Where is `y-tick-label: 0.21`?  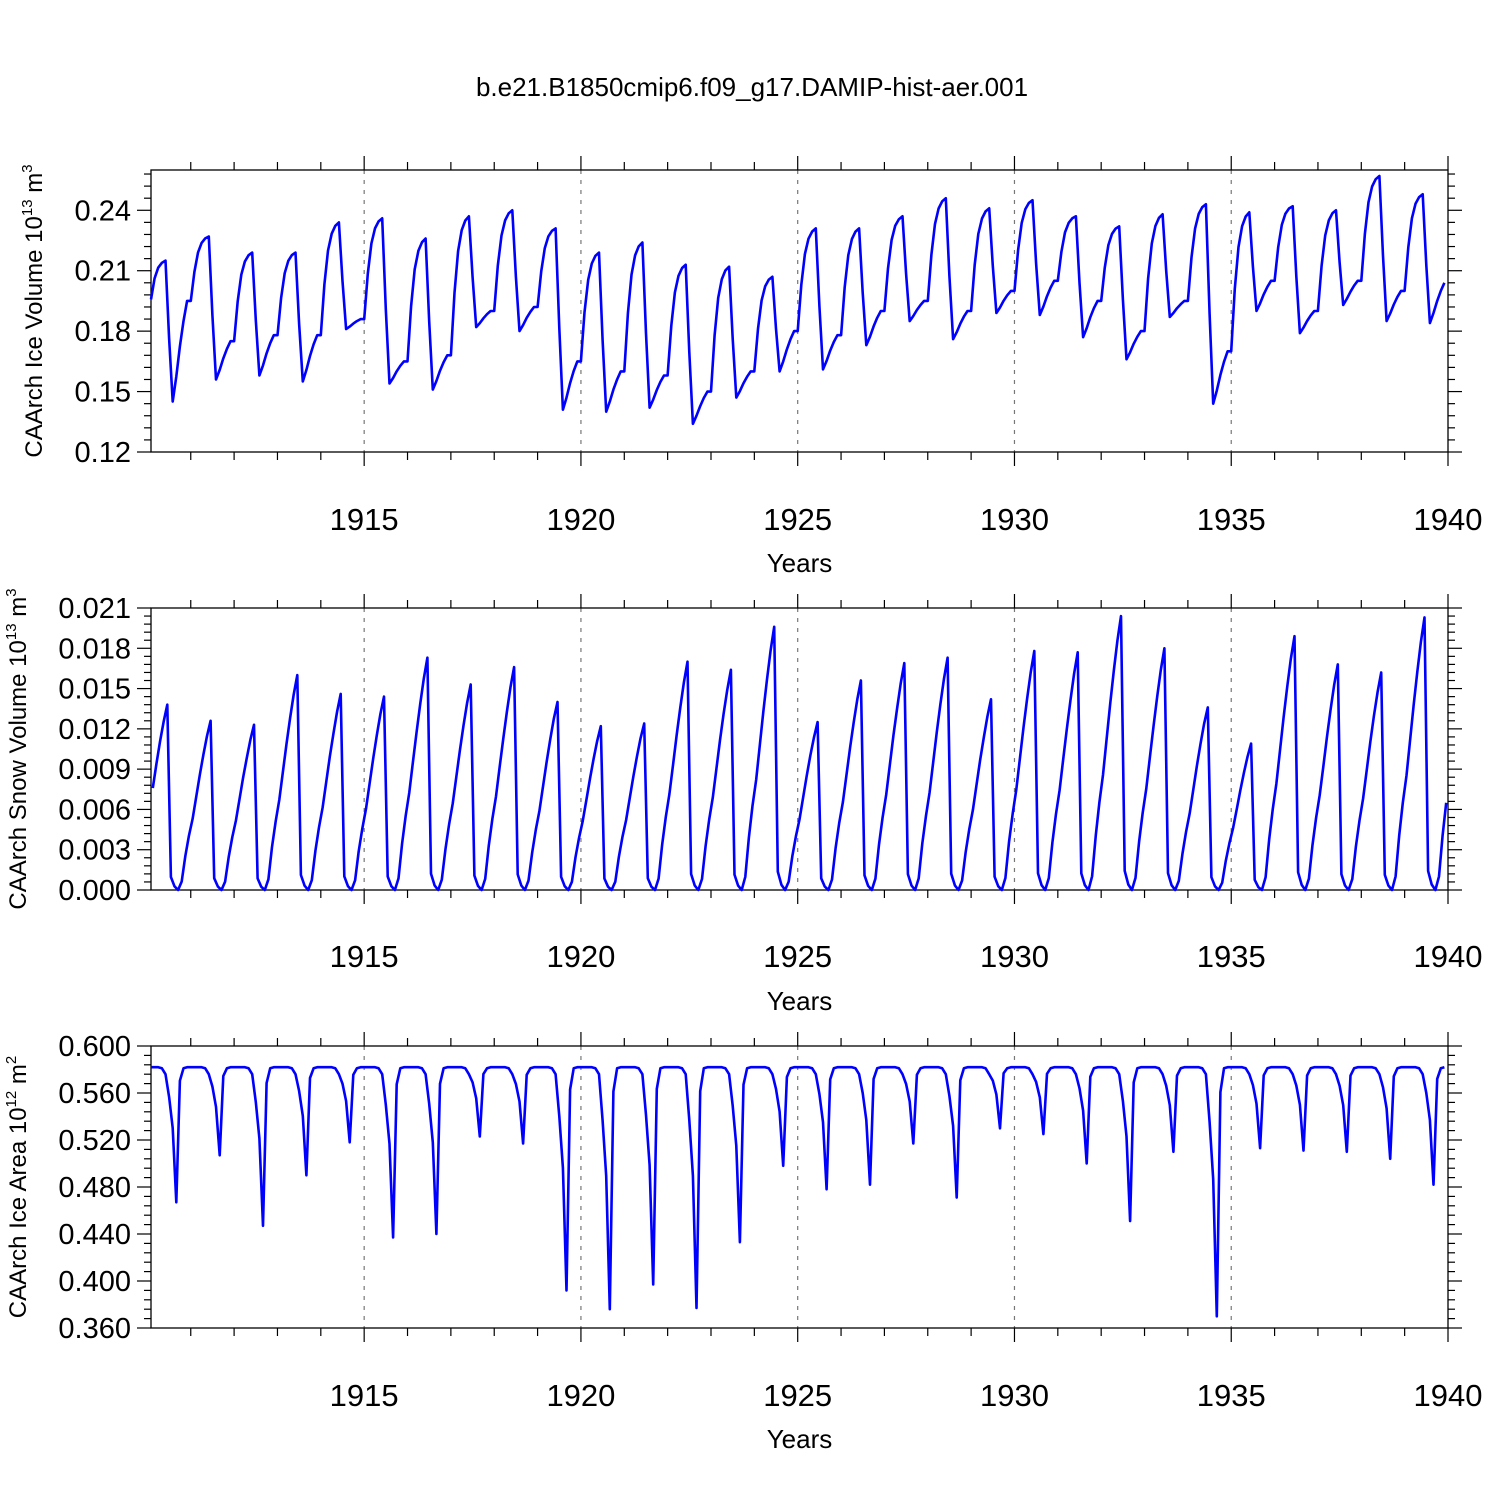
y-tick-label: 0.21 is located at coordinates (103, 272).